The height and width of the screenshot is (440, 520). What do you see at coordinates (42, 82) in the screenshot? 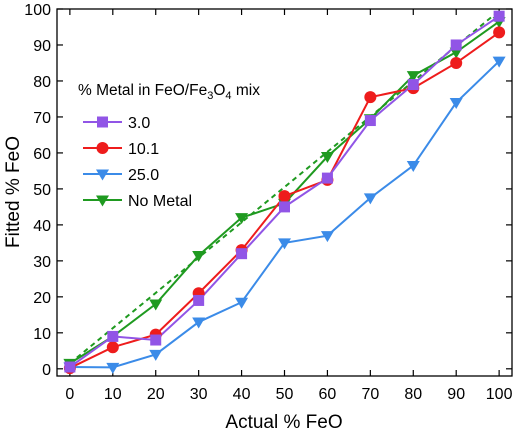
I see `y-tick-label: 80` at bounding box center [42, 82].